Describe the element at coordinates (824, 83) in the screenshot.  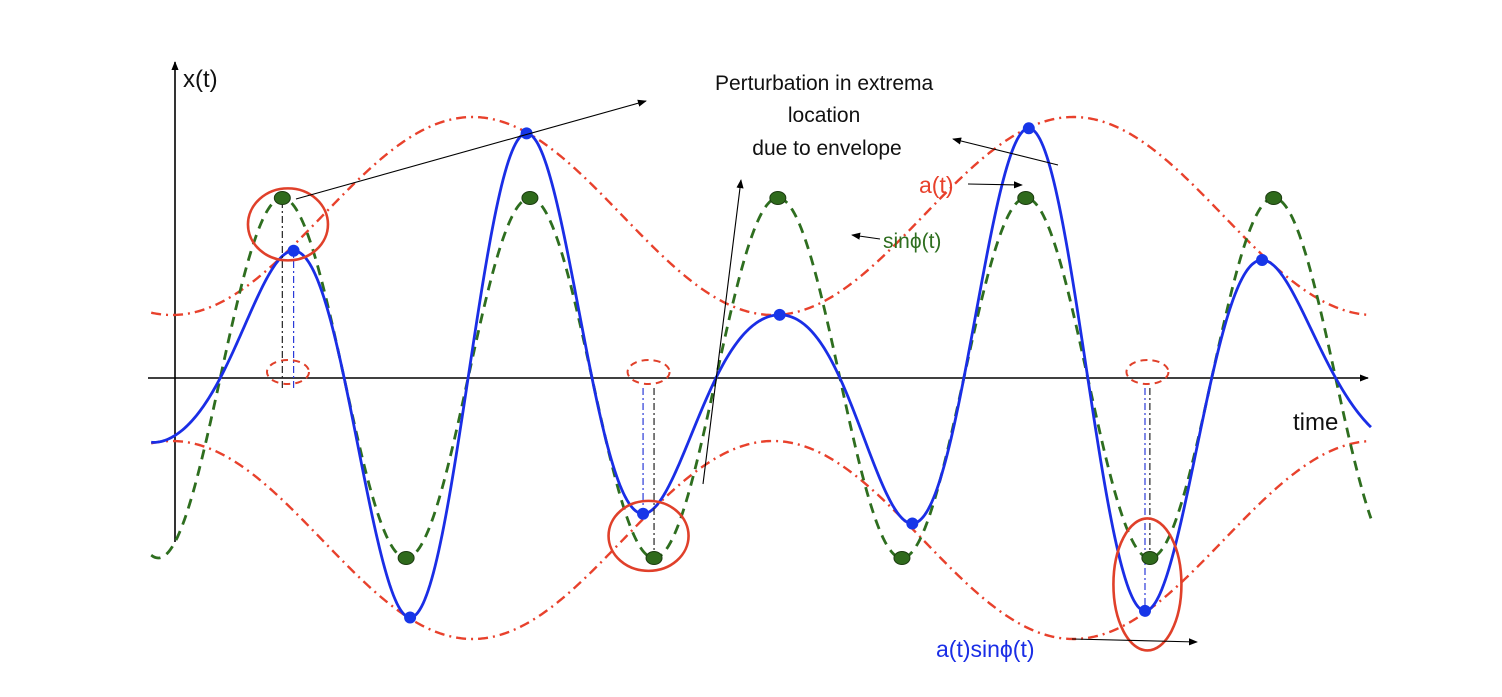
I see `annotation-line-1: Perturbation in extrema` at that location.